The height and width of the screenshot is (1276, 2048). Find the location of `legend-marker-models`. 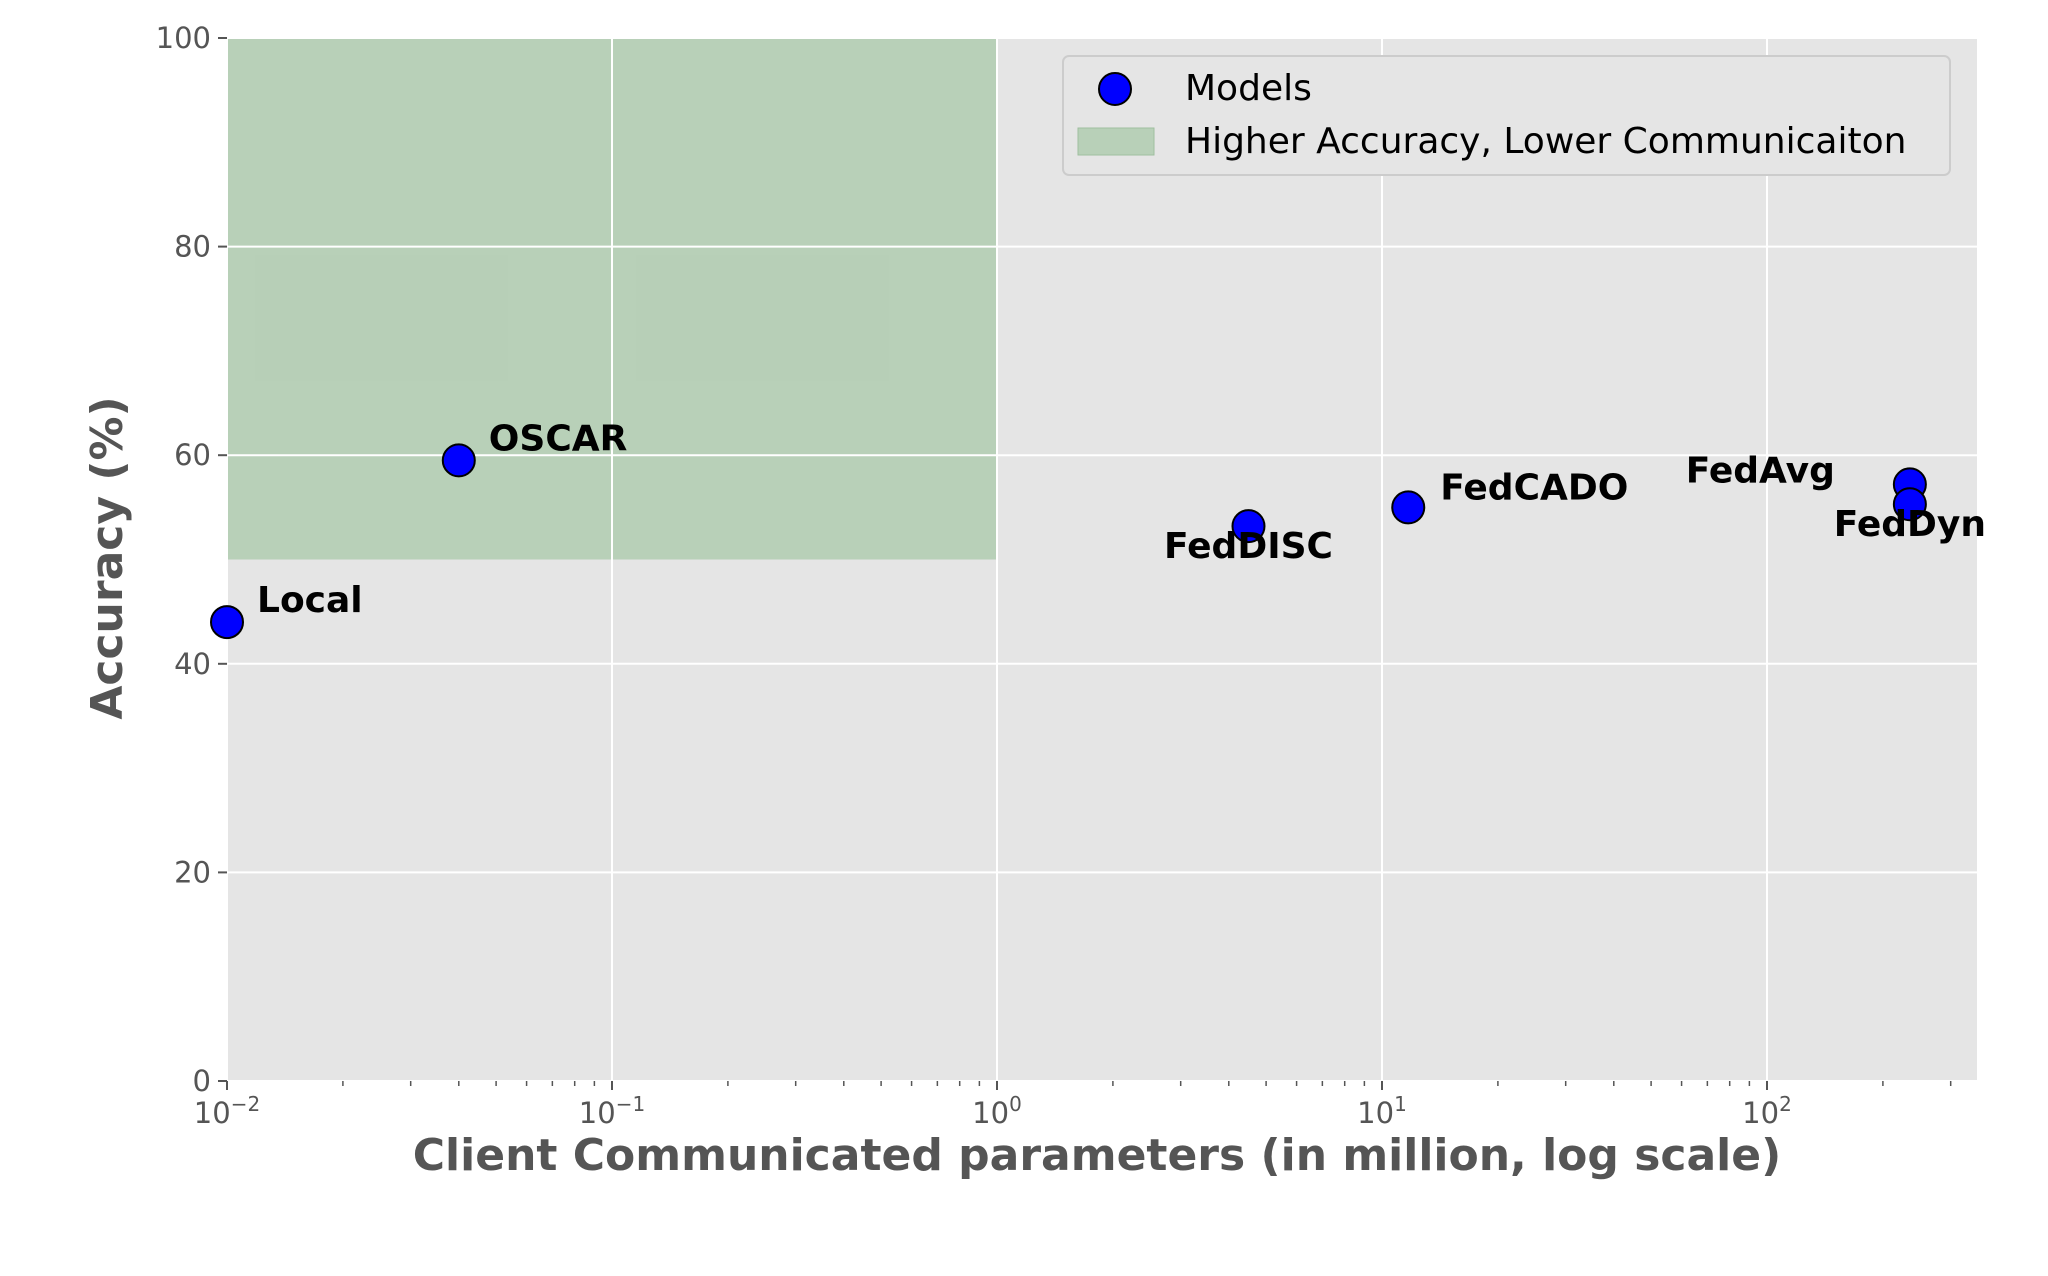

legend-marker-models is located at coordinates (1115, 89).